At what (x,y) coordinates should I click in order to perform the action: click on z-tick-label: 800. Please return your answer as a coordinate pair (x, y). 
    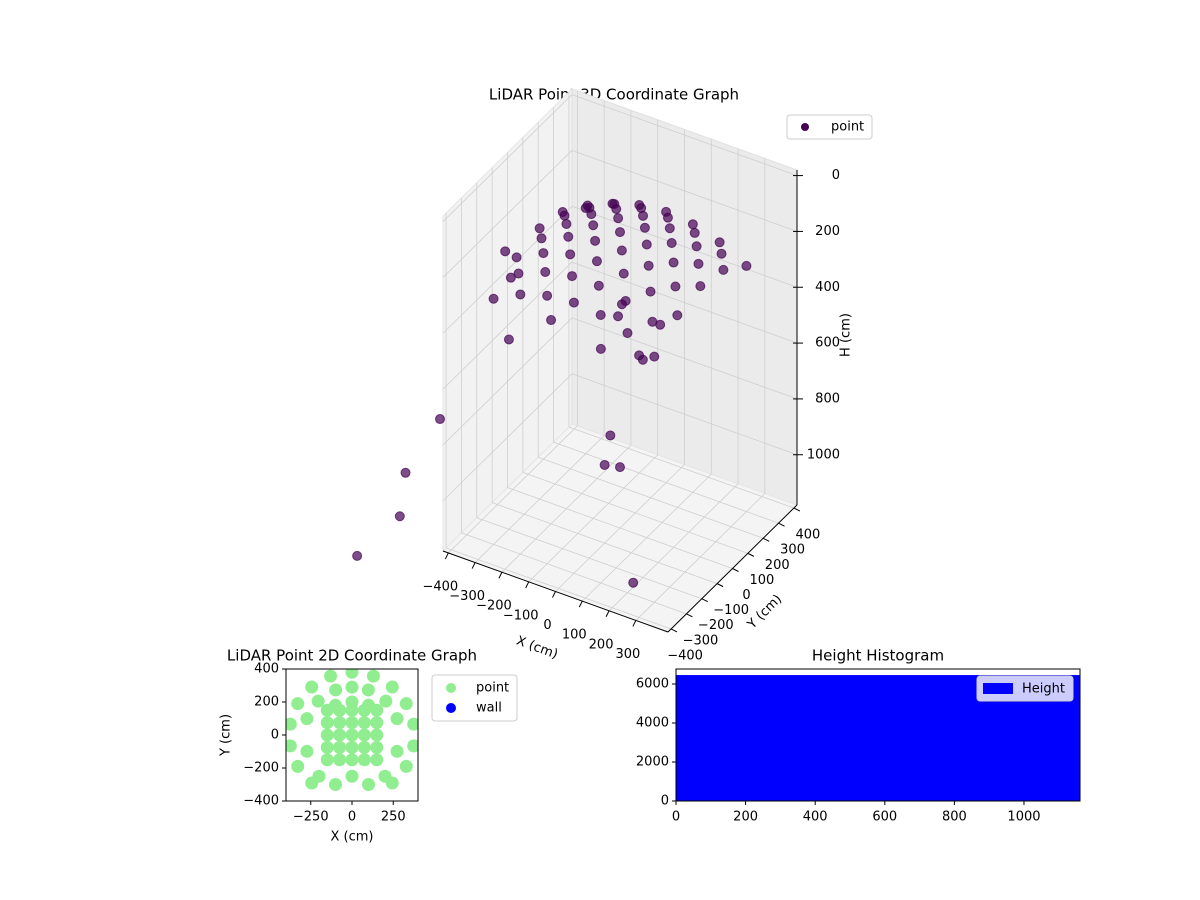
    Looking at the image, I should click on (827, 398).